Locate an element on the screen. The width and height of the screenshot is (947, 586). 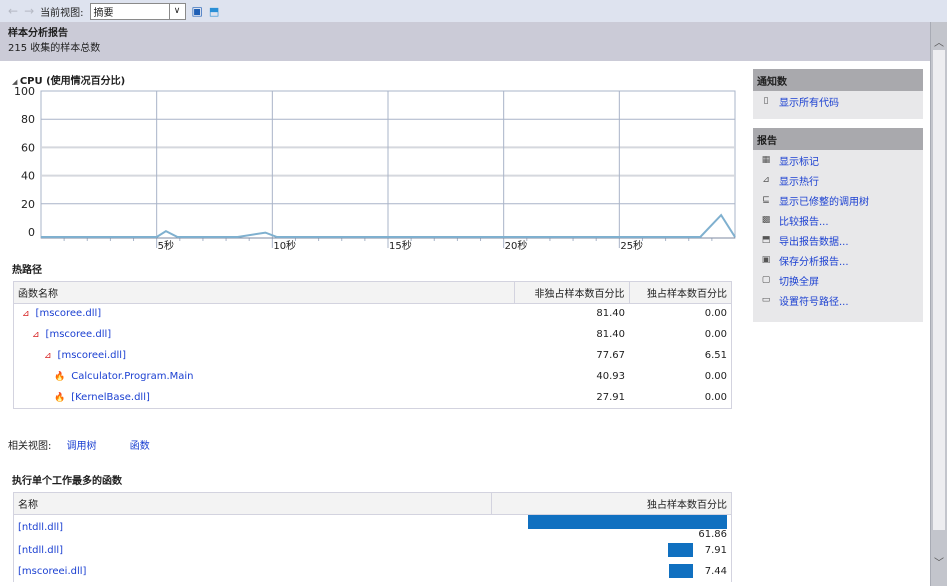
collapse-triangle-icon: ◢ is located at coordinates (16, 82).